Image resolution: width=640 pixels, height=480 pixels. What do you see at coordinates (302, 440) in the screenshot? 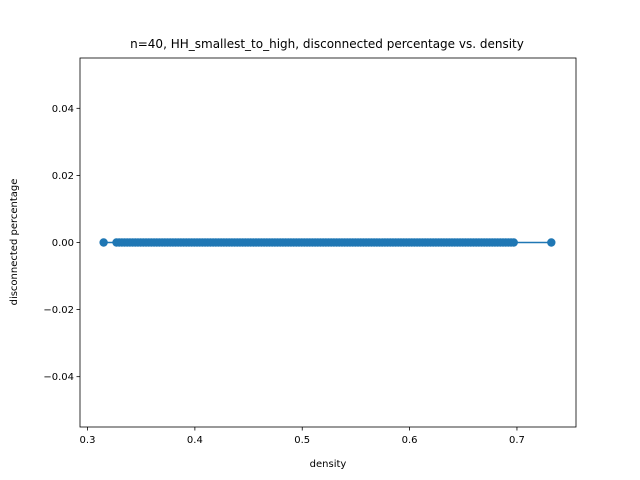
I see `x-tick-label: 0.5` at bounding box center [302, 440].